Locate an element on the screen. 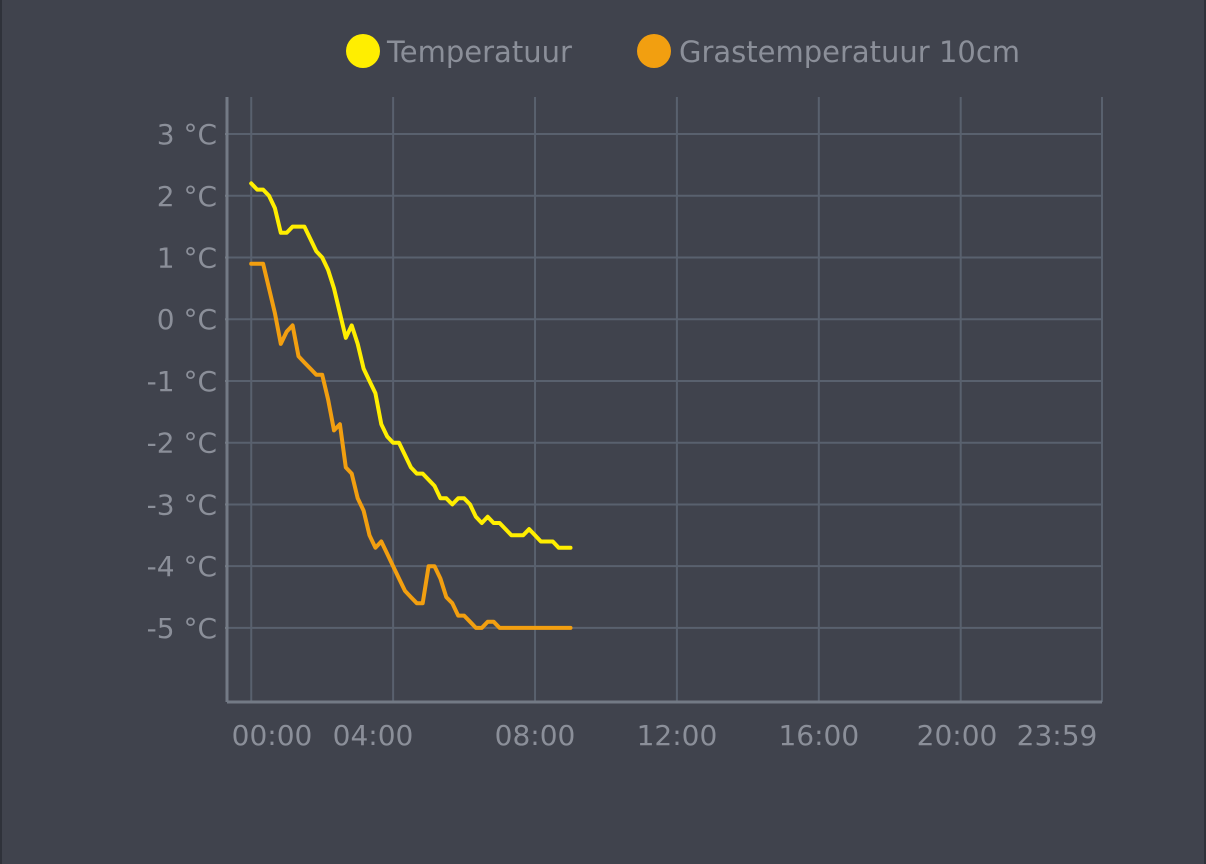 This screenshot has height=864, width=1206. y-tick-label: -3 °C is located at coordinates (182, 504).